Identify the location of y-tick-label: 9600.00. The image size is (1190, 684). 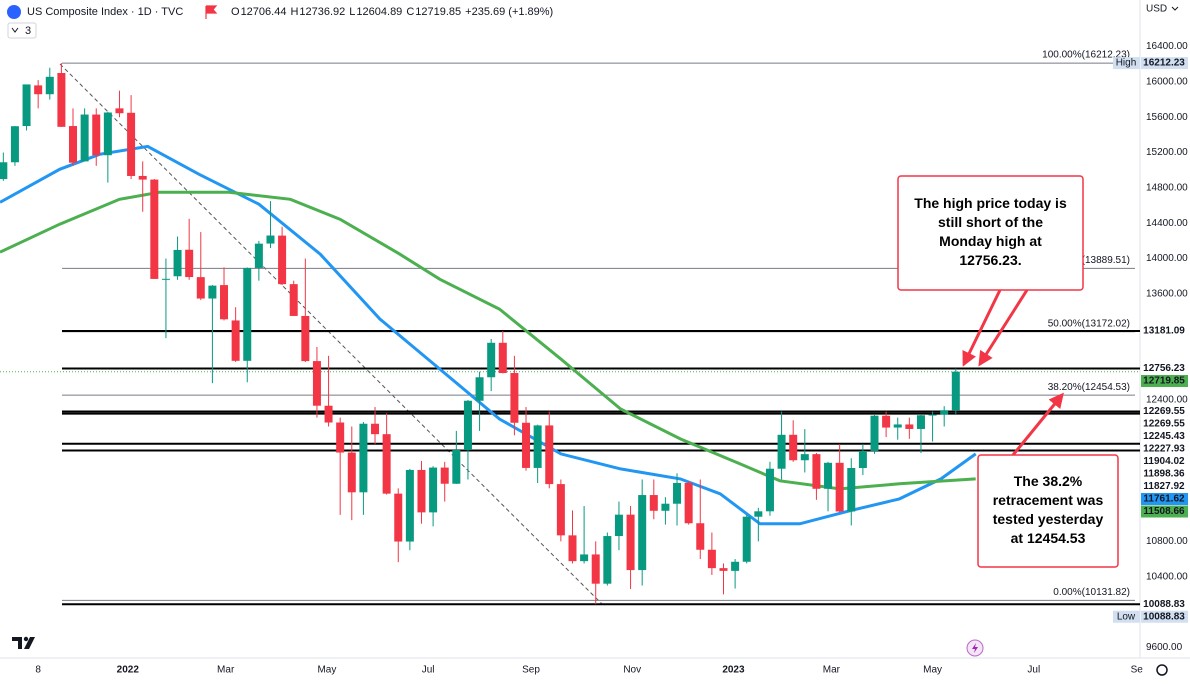
(1164, 647).